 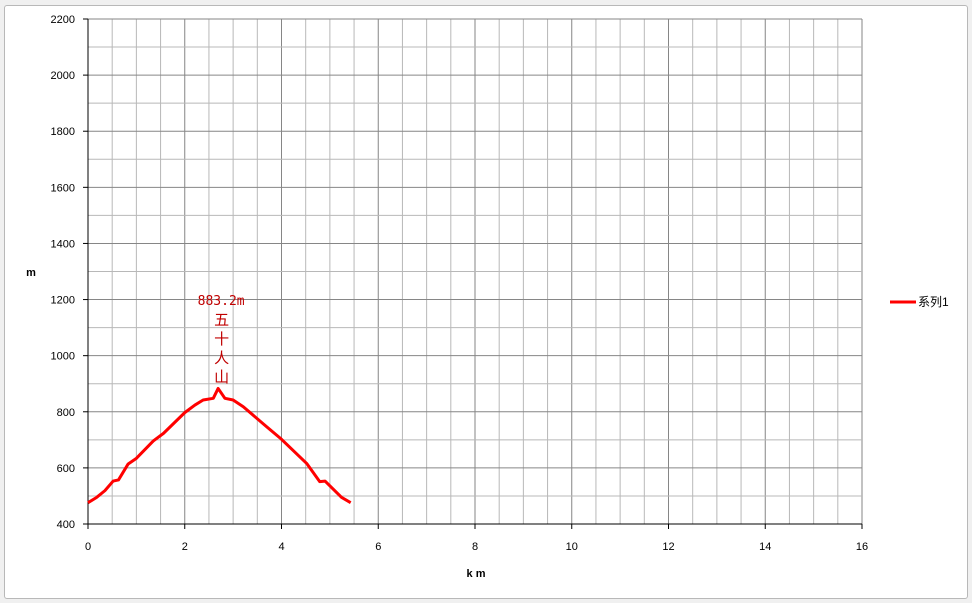 What do you see at coordinates (862, 547) in the screenshot?
I see `x-tick-label: 16` at bounding box center [862, 547].